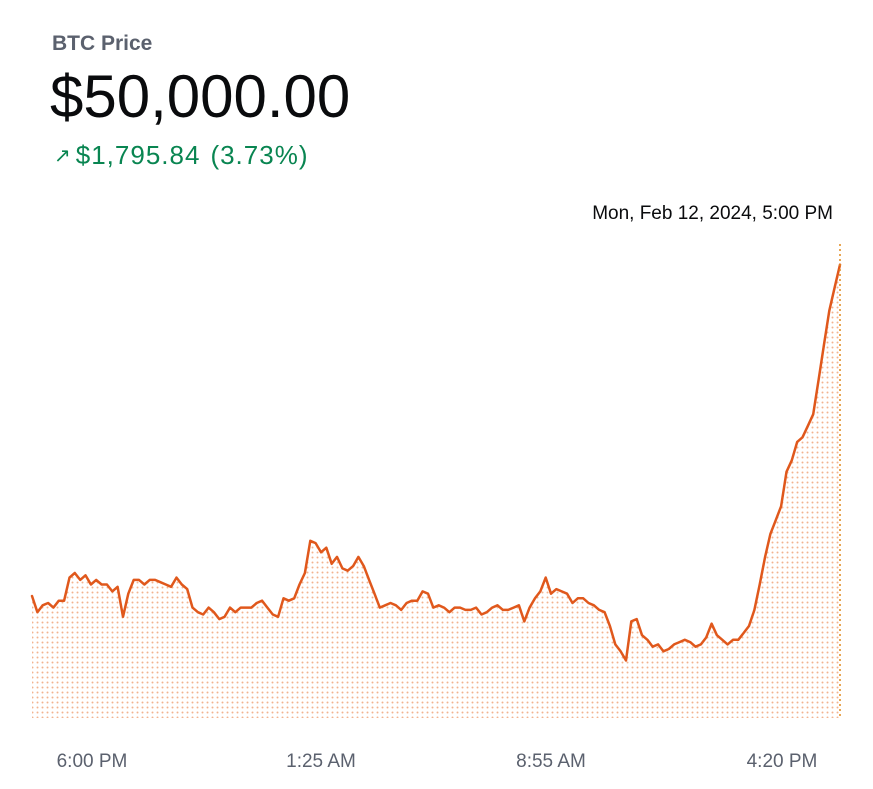 The image size is (873, 789). Describe the element at coordinates (437, 761) in the screenshot. I see `x-axis: 6:00 PM 1:25 AM 8:55 AM 4:20 PM` at that location.